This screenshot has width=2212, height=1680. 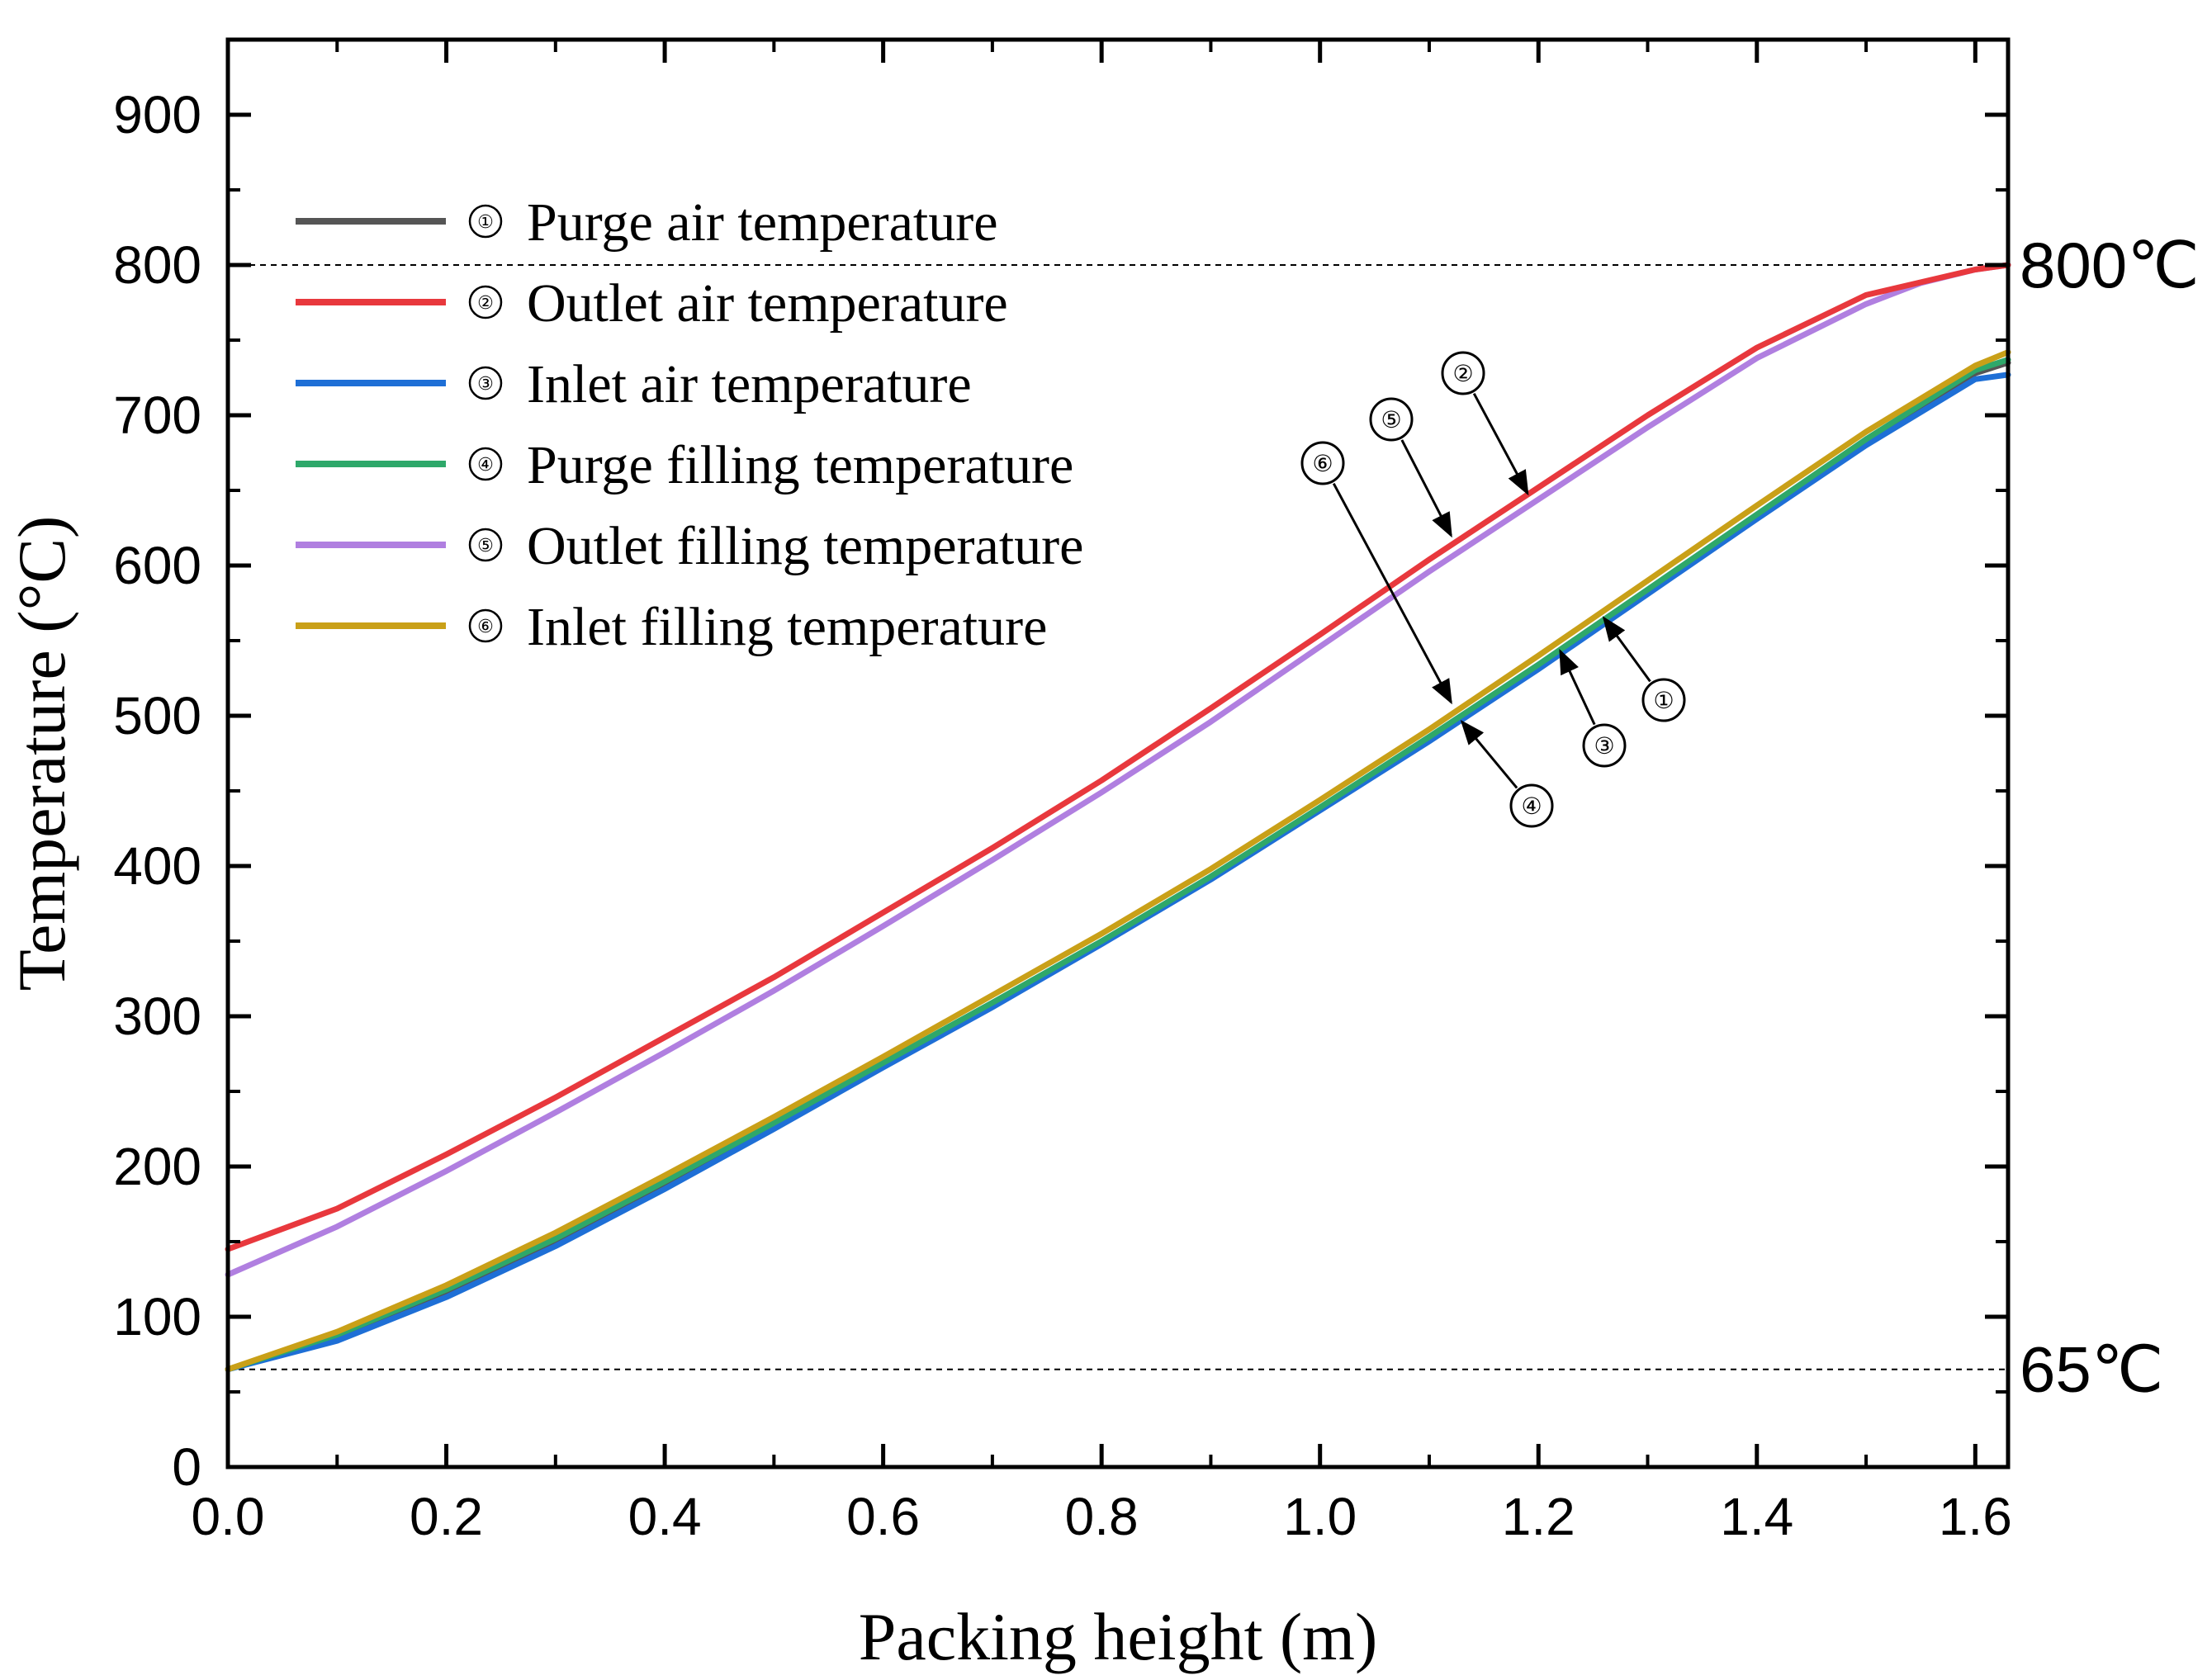 What do you see at coordinates (2091, 1369) in the screenshot?
I see `reference-label-min-temp: 65℃` at bounding box center [2091, 1369].